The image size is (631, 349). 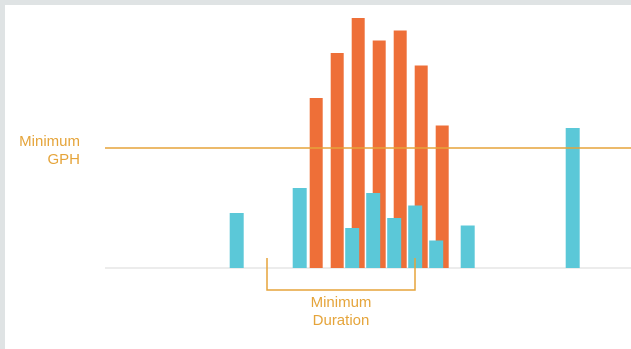 What do you see at coordinates (341, 302) in the screenshot?
I see `minimum-duration-label-line1: Minimum` at bounding box center [341, 302].